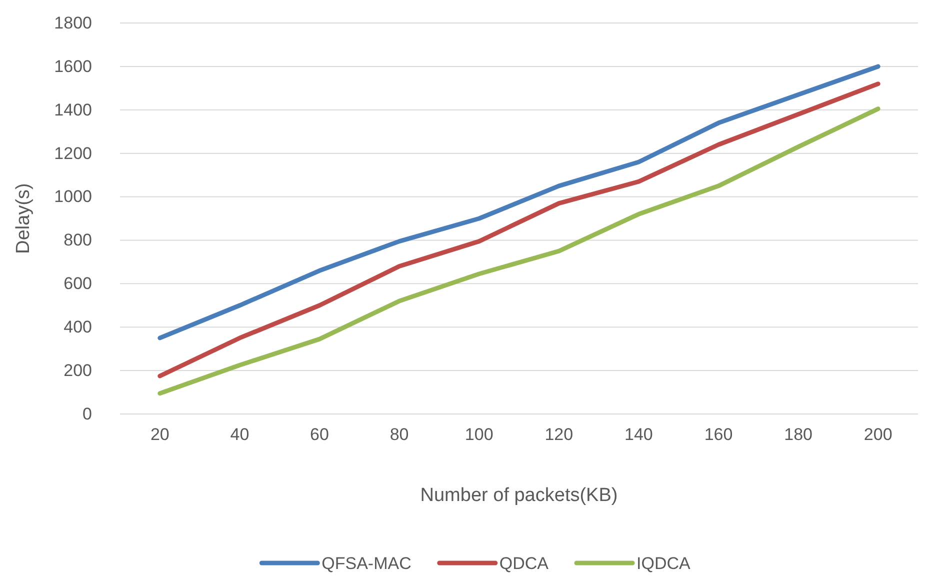  What do you see at coordinates (479, 434) in the screenshot?
I see `x-tick-label: 100` at bounding box center [479, 434].